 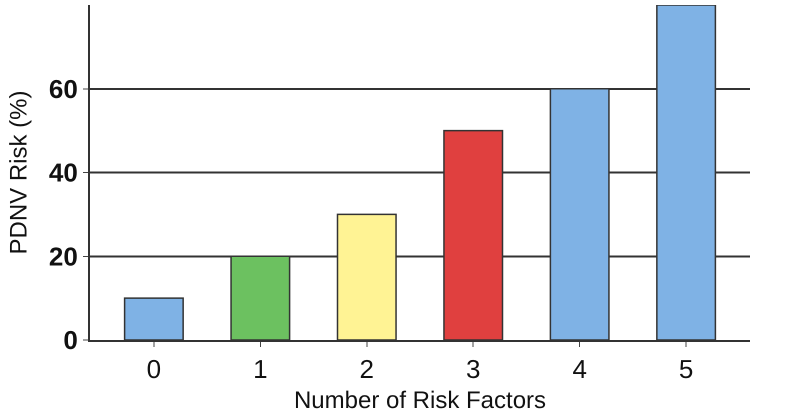 What do you see at coordinates (18, 172) in the screenshot?
I see `y-axis-title: PDNV Risk (%)` at bounding box center [18, 172].